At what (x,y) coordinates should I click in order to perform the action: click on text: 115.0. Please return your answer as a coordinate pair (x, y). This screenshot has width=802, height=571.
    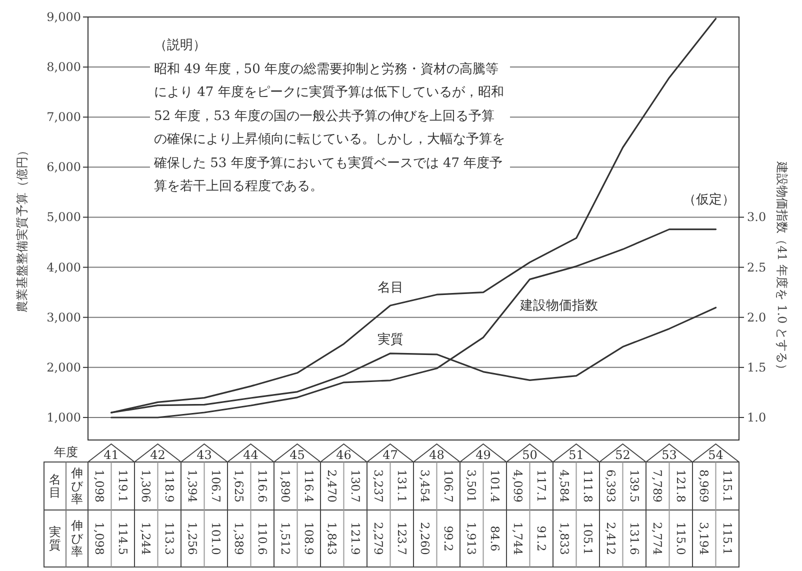
    Looking at the image, I should click on (681, 538).